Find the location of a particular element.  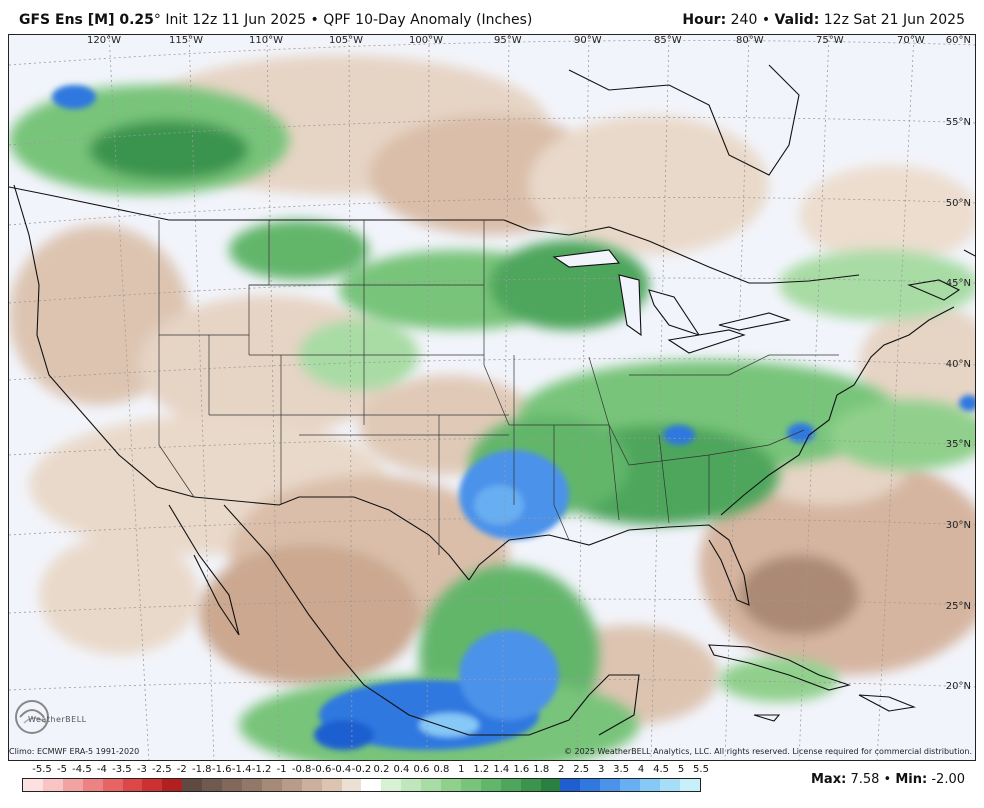

weatherbell-logo is located at coordinates (32, 717).